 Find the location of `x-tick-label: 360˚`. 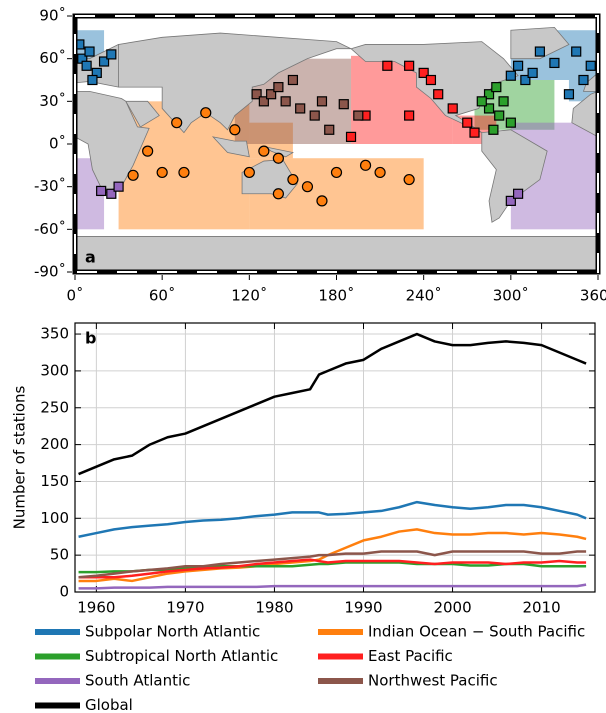

x-tick-label: 360˚ is located at coordinates (593, 296).